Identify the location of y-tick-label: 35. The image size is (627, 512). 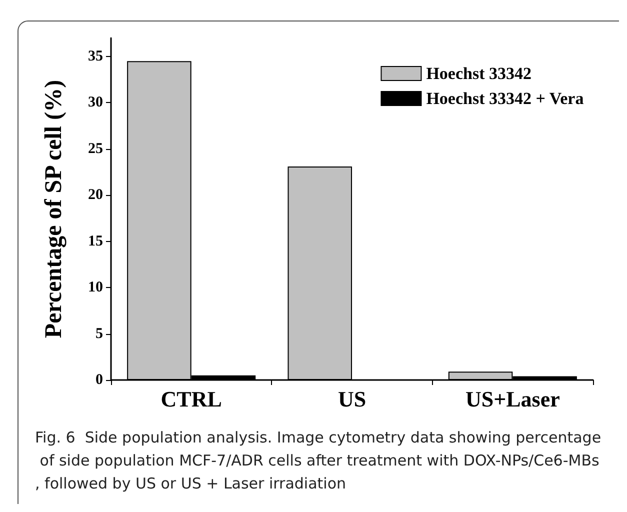
(95, 56).